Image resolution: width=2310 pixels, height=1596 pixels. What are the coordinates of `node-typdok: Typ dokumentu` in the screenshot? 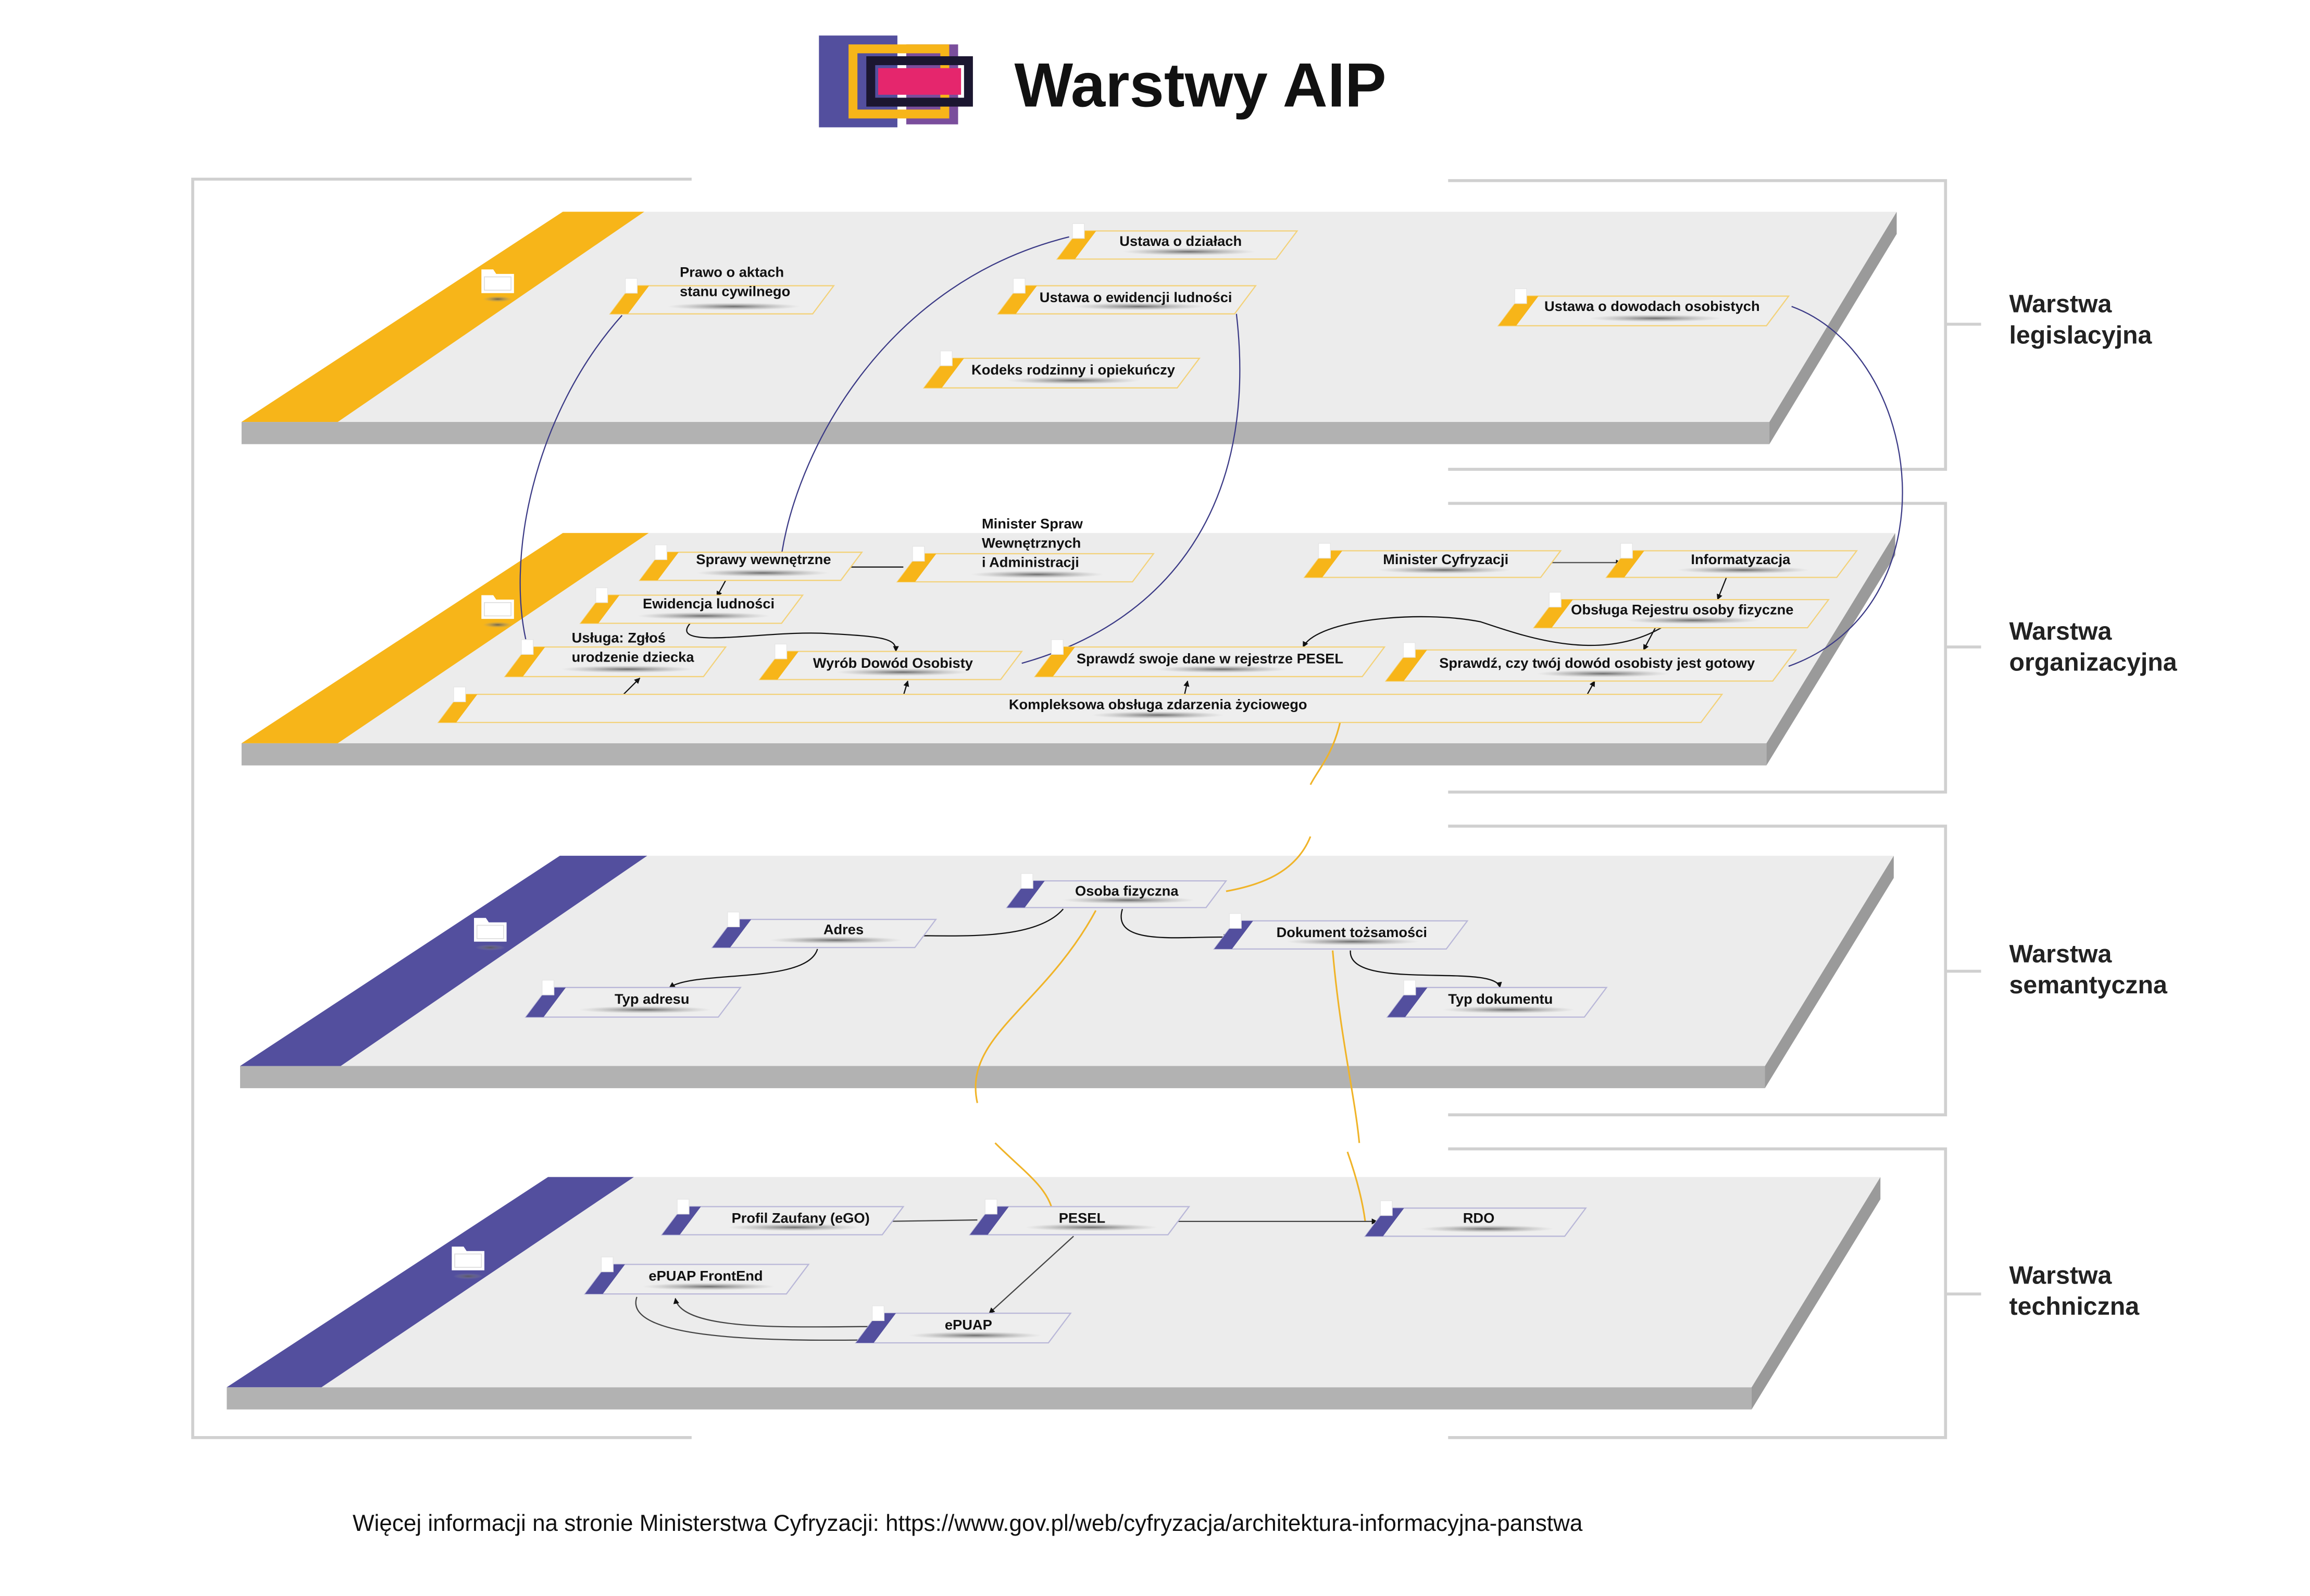 It's located at (1497, 998).